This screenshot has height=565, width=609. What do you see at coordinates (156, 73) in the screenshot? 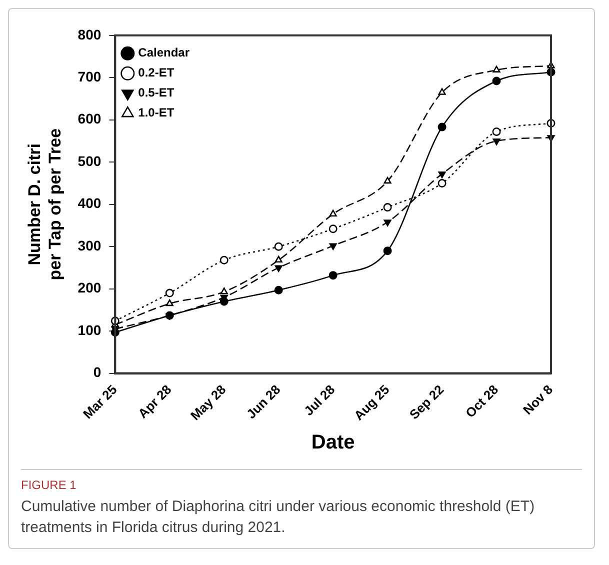
I see `legend-label: 0.2-ET` at bounding box center [156, 73].